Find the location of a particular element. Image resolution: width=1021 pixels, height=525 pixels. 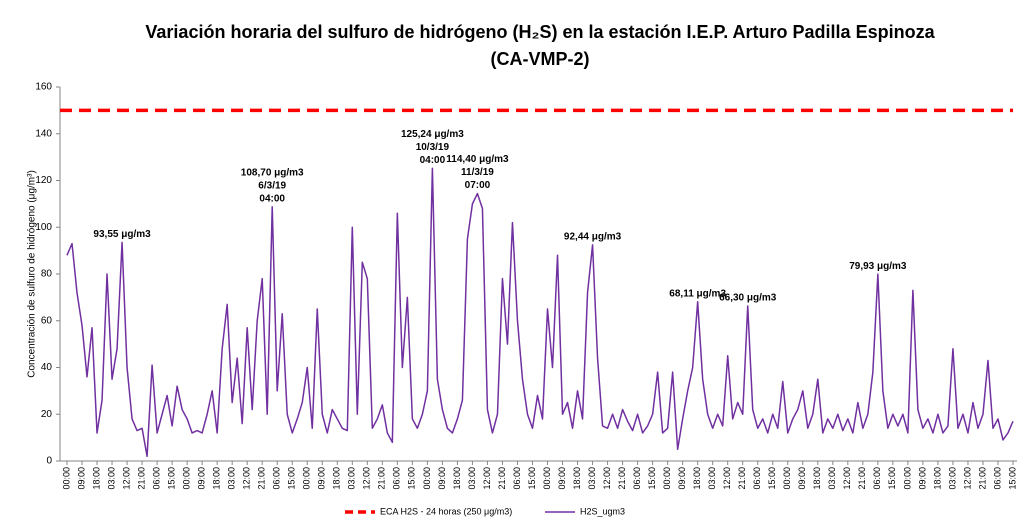

value-label: 66,30 μg/m3 is located at coordinates (748, 298).